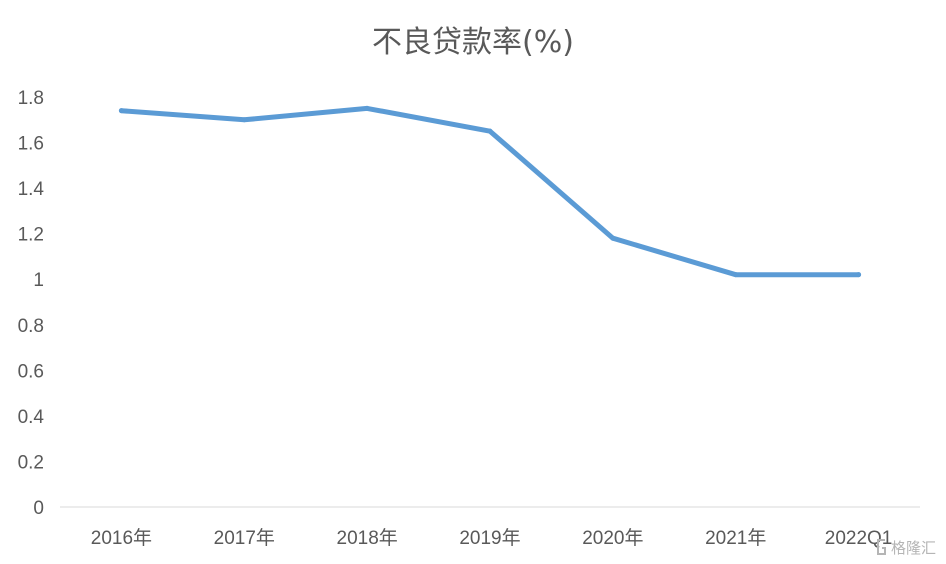 This screenshot has height=564, width=946. I want to click on y-tick-label: 0.8, so click(31, 326).